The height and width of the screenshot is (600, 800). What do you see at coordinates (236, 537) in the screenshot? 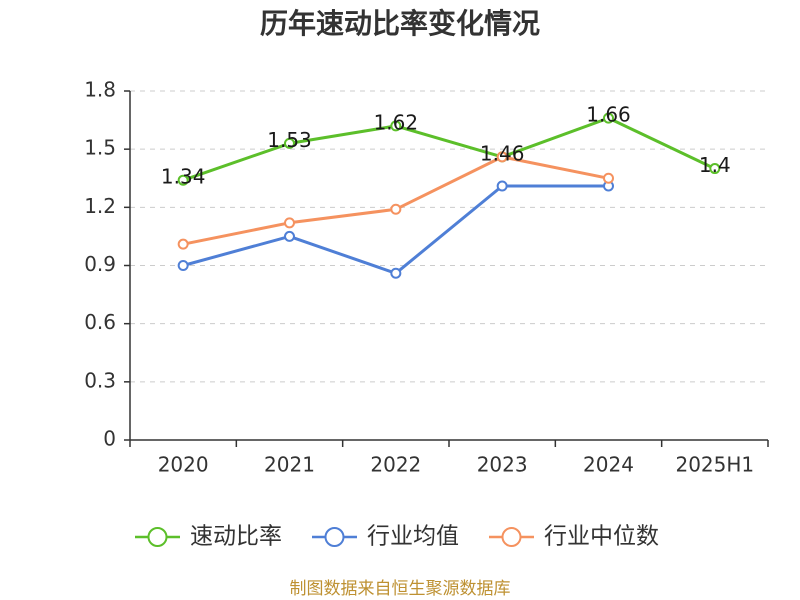
I see `legend-label: 速动比率` at bounding box center [236, 537].